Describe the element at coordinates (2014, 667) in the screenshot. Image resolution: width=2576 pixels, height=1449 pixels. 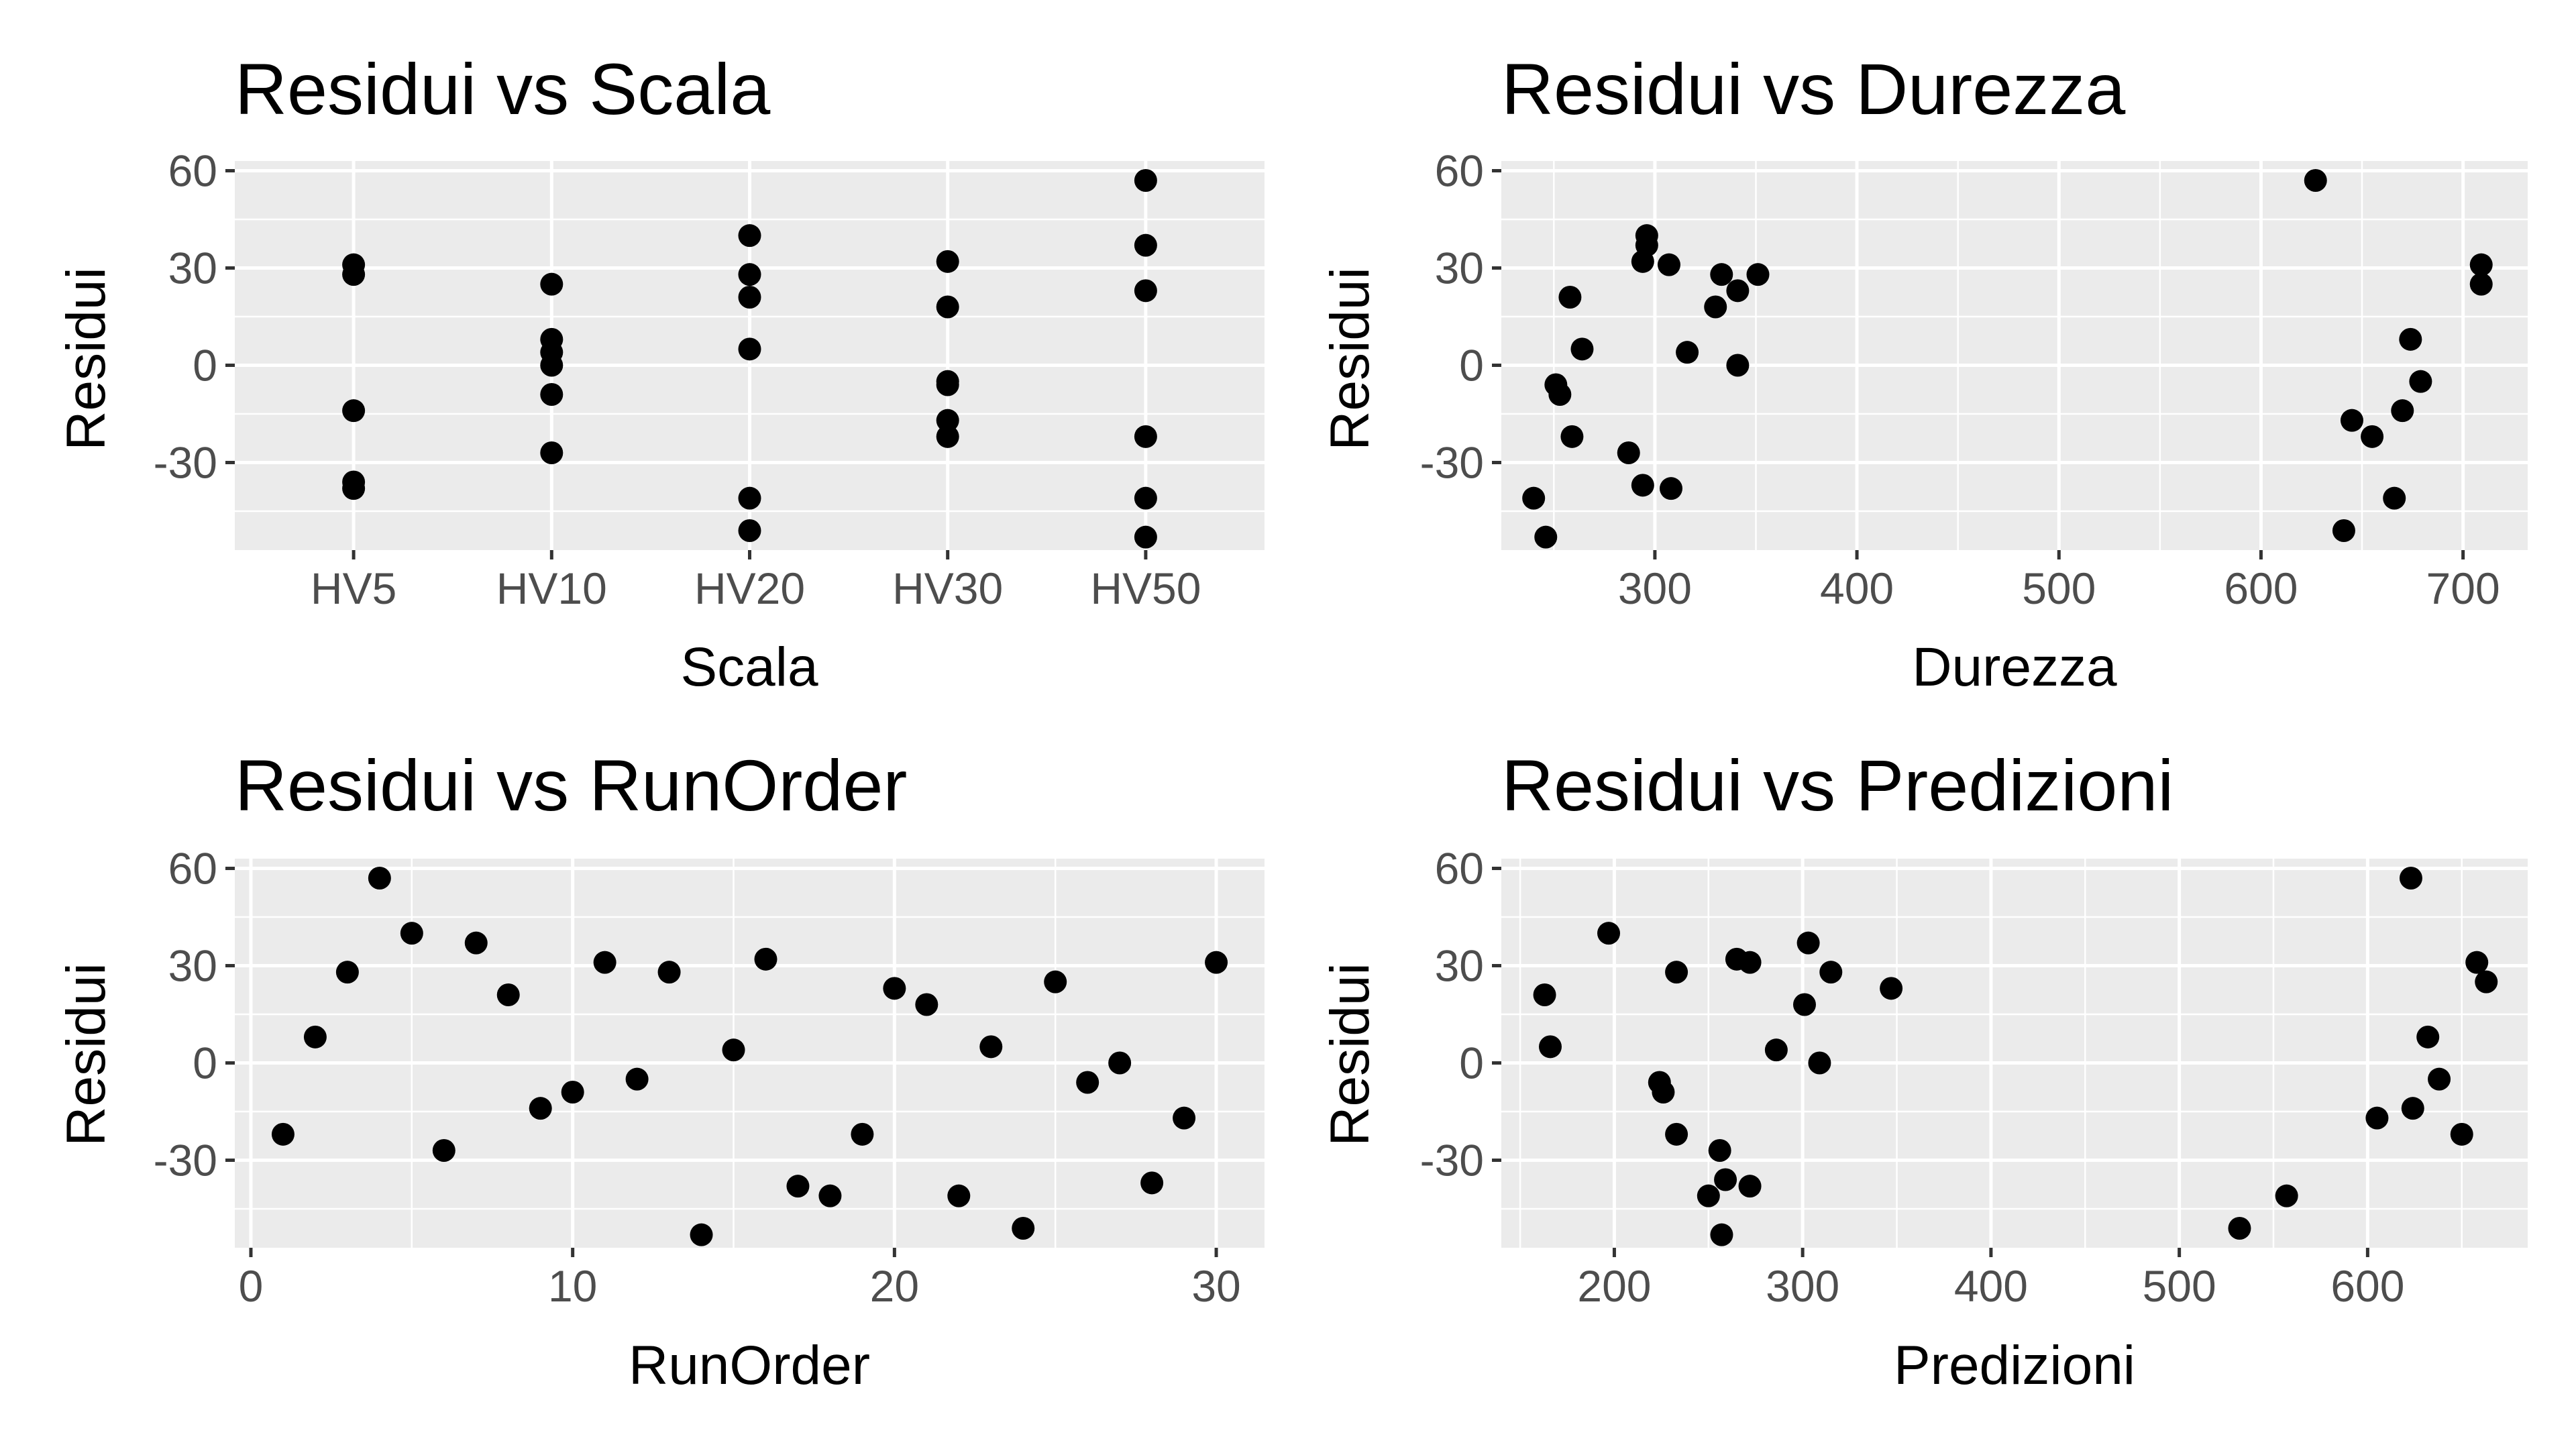
I see `x-axis-title: Durezza` at that location.